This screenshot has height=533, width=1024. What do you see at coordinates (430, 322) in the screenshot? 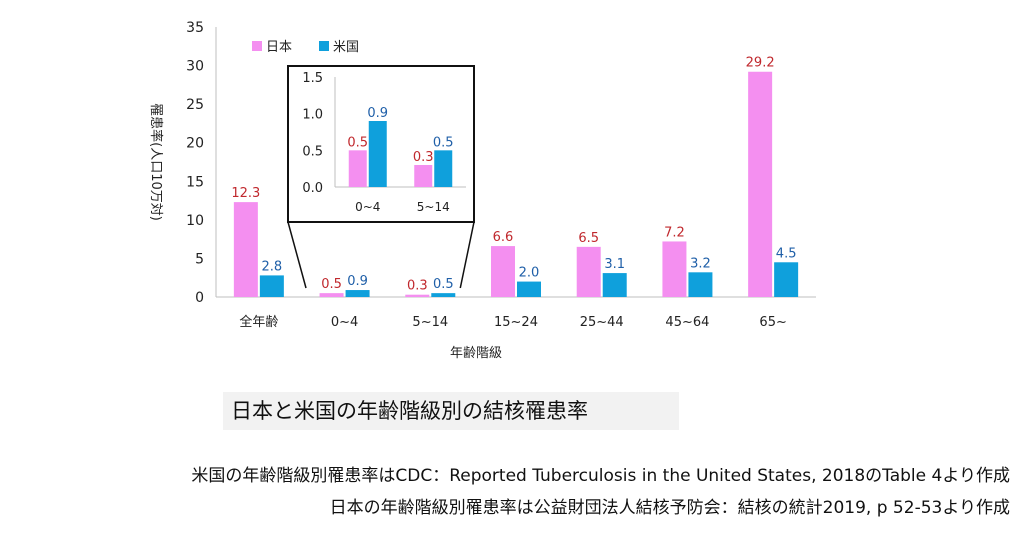
I see `x-tick-label: 5~14` at bounding box center [430, 322].